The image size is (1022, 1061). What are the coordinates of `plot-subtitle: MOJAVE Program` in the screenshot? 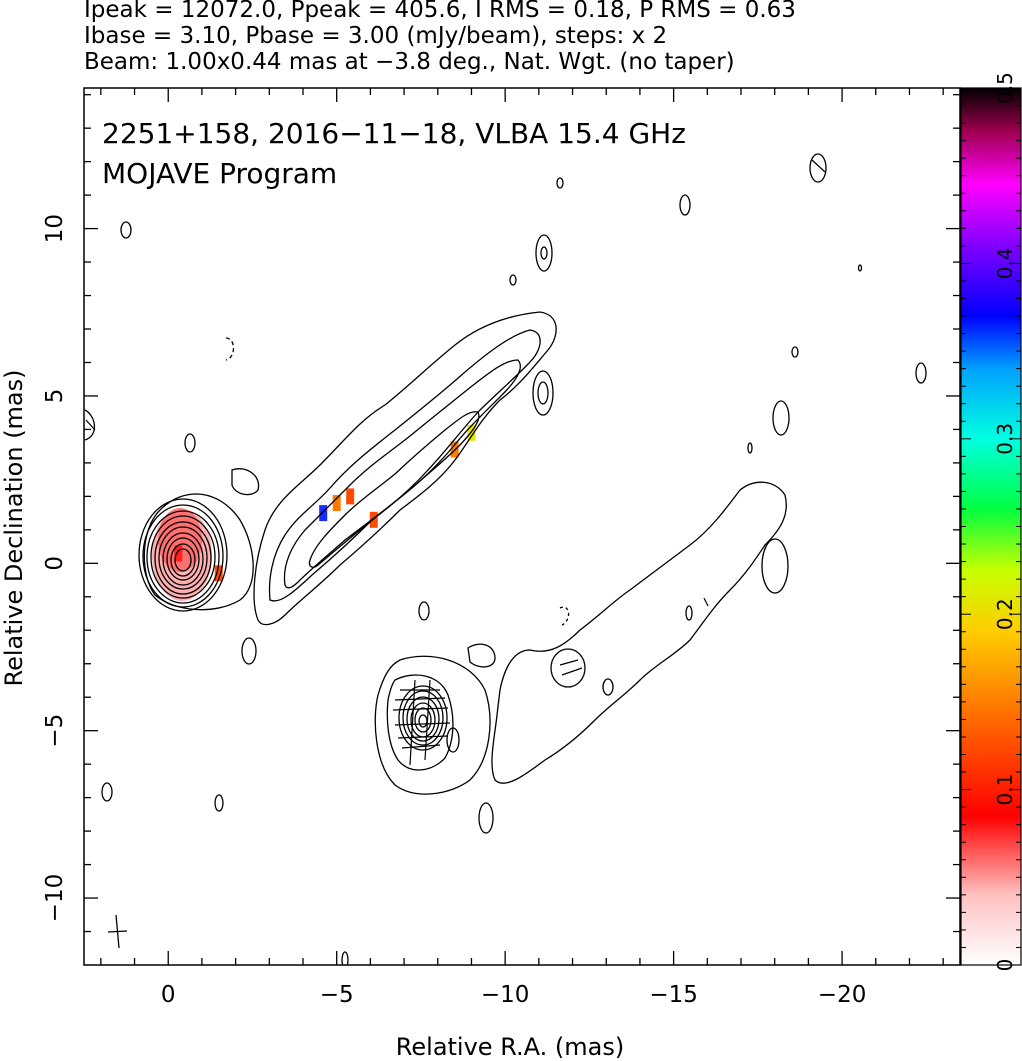 It's located at (219, 173).